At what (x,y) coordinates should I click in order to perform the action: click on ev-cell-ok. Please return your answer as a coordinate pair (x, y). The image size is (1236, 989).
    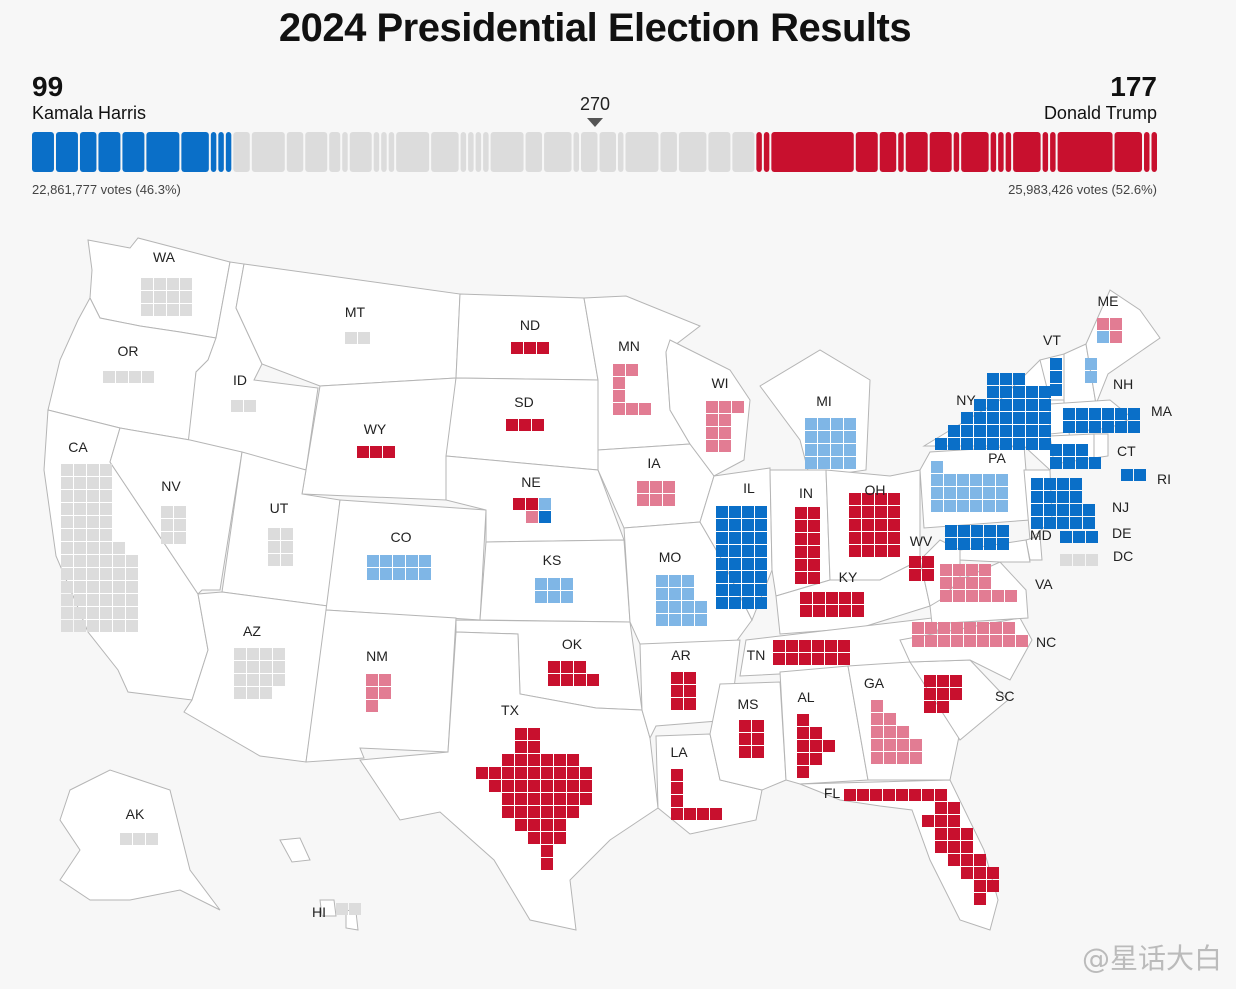
    Looking at the image, I should click on (567, 680).